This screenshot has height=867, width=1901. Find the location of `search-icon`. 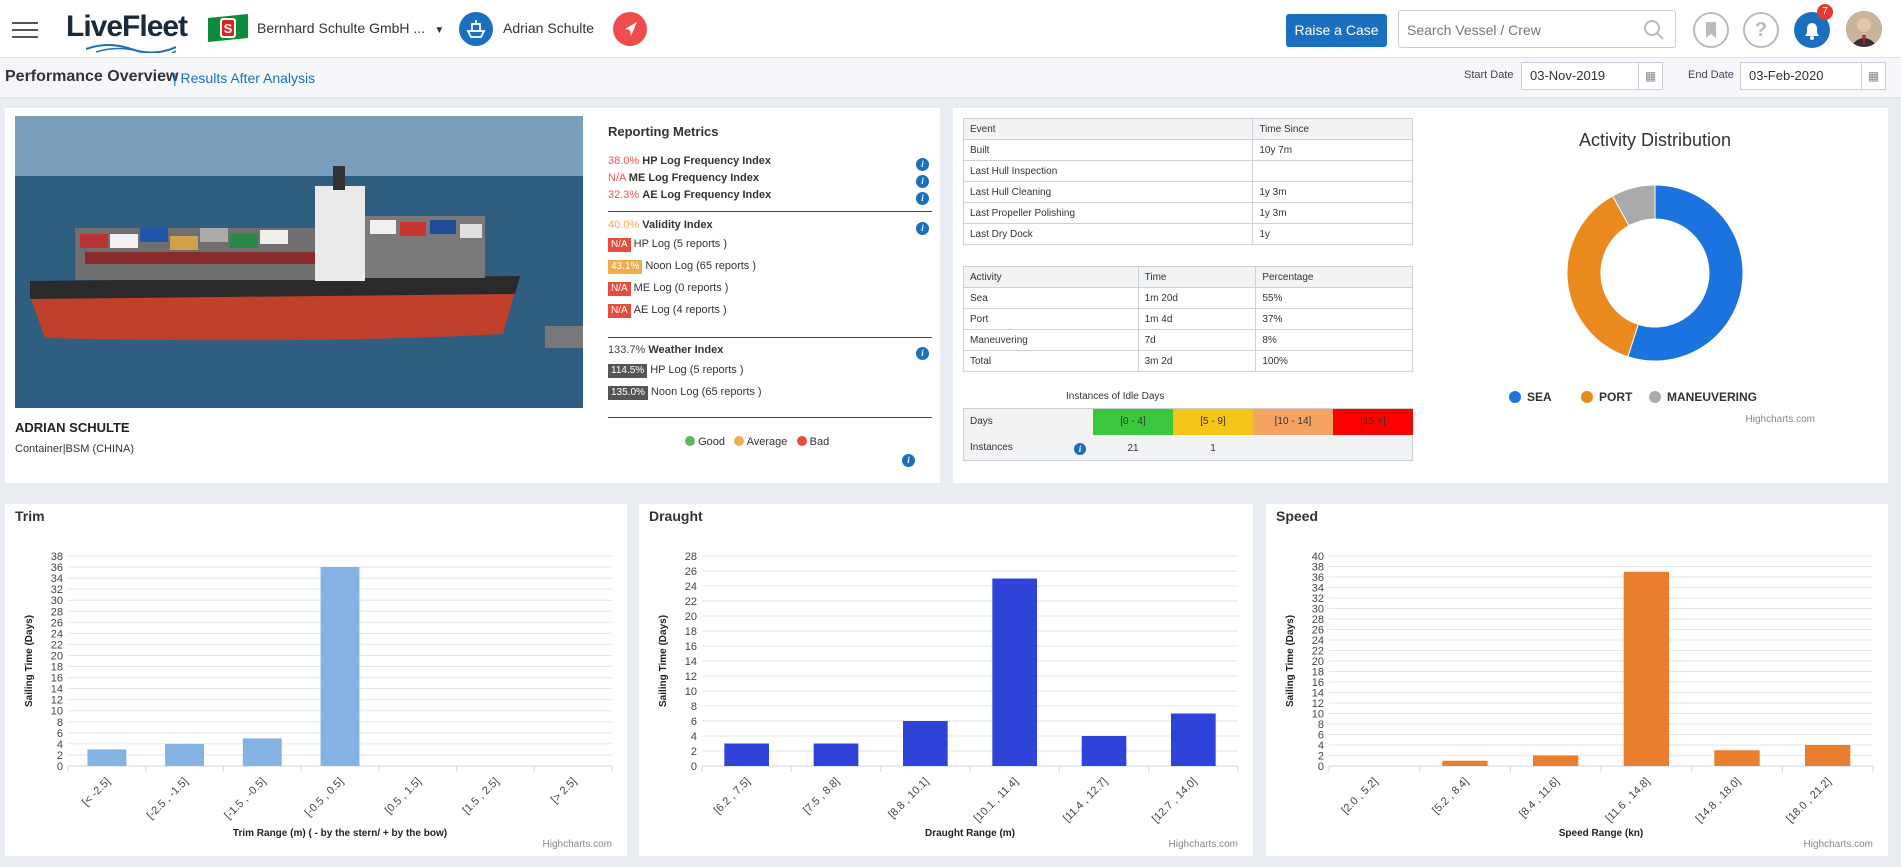

search-icon is located at coordinates (1654, 30).